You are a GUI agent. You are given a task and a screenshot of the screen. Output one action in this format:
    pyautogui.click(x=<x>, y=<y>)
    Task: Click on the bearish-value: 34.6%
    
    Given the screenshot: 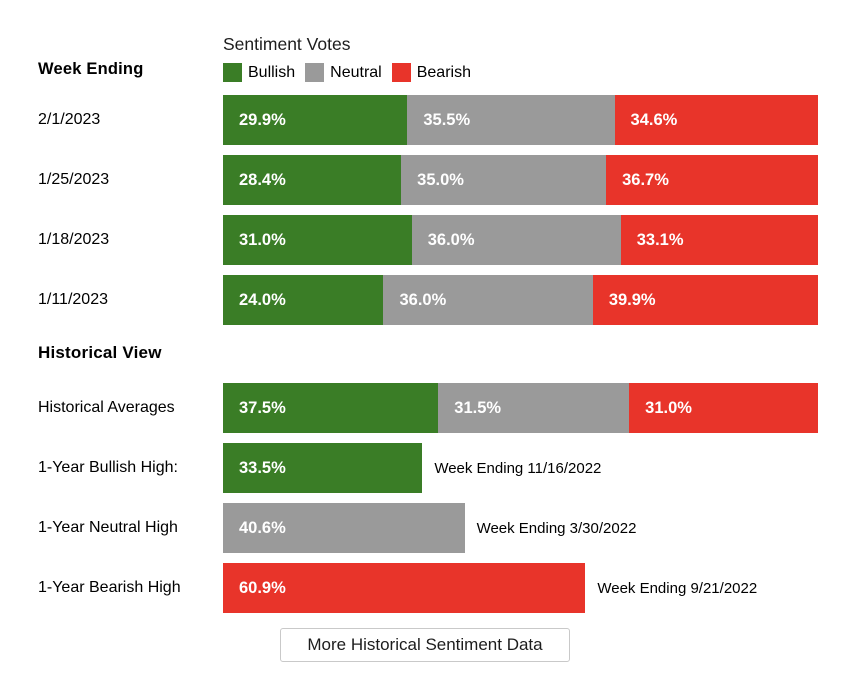 What is the action you would take?
    pyautogui.click(x=654, y=119)
    